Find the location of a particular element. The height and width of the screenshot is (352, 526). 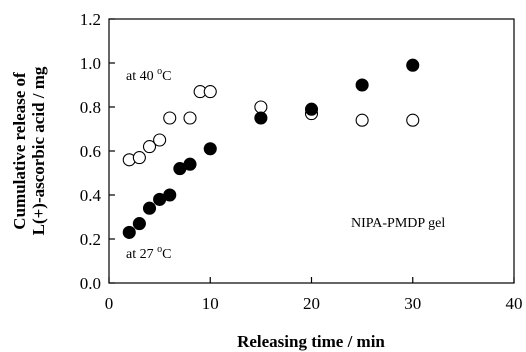

y-tick-label: 0.8 is located at coordinates (90, 107).